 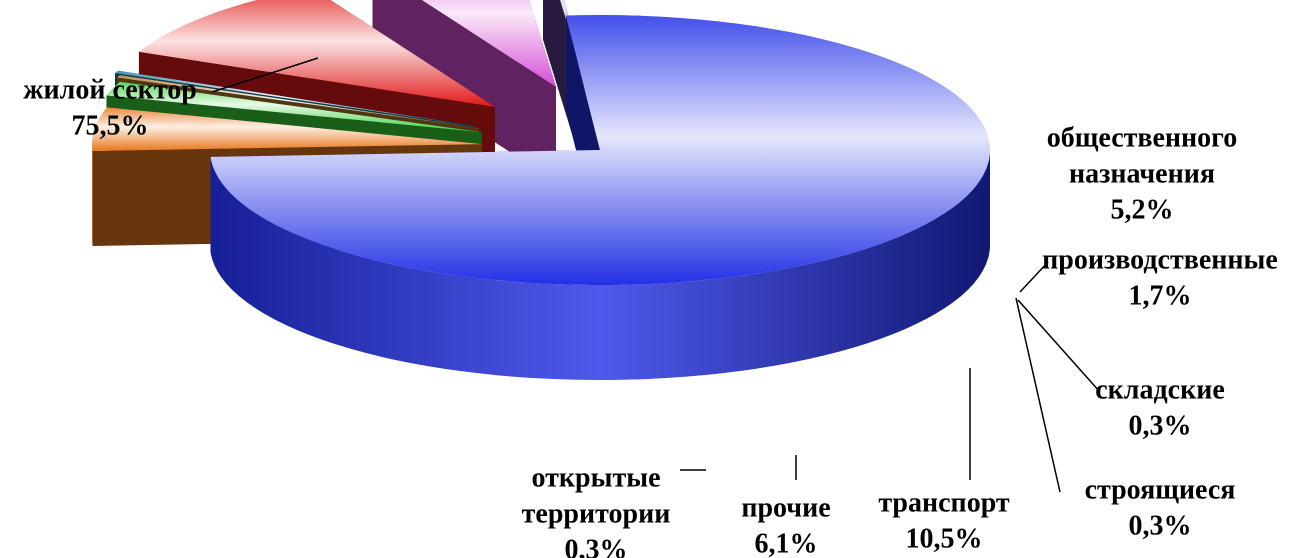 What do you see at coordinates (1142, 209) in the screenshot?
I see `slice-value-label: 5,2%` at bounding box center [1142, 209].